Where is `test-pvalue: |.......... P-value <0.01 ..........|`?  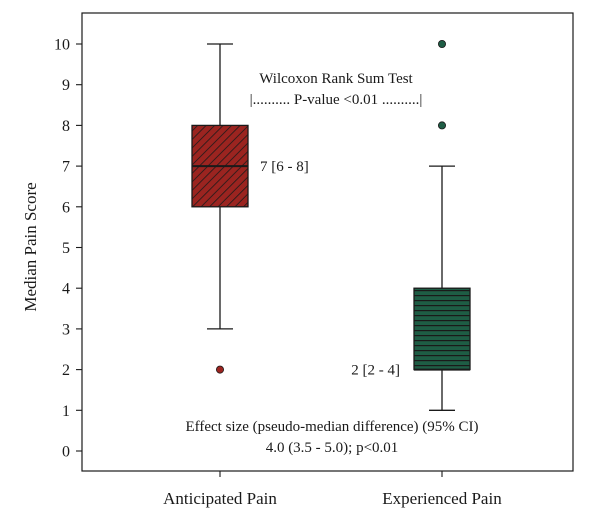
test-pvalue: |.......... P-value <0.01 ..........| is located at coordinates (336, 100).